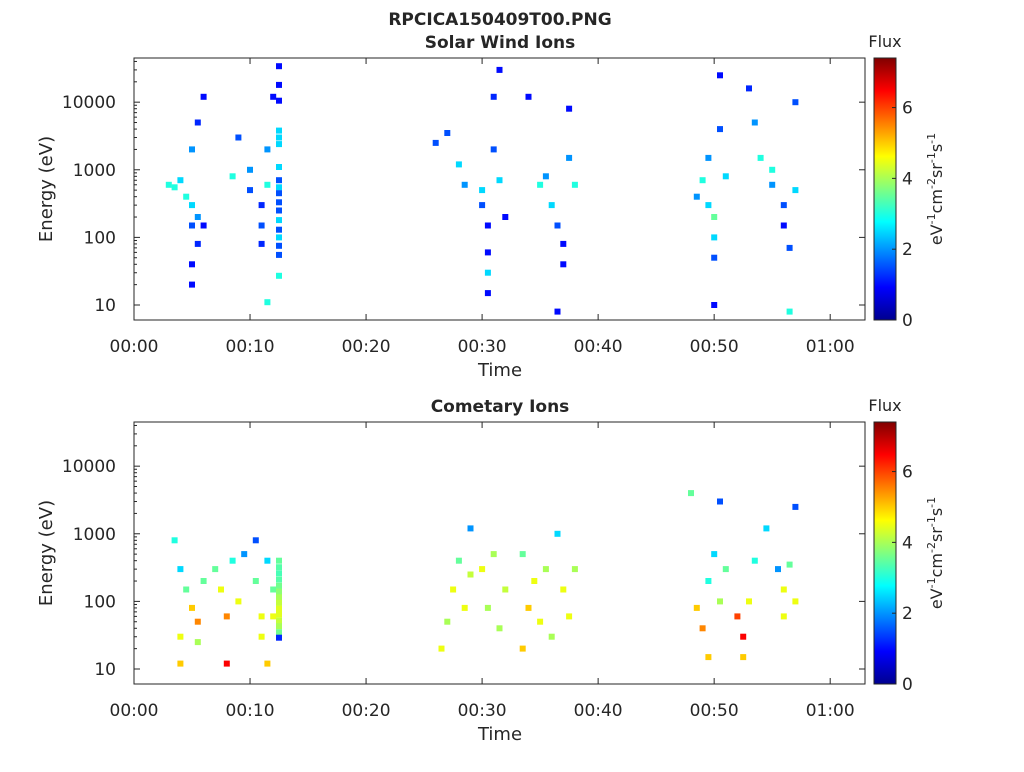 The width and height of the screenshot is (1024, 772). What do you see at coordinates (46, 189) in the screenshot?
I see `y-axis-label: Energy (eV)` at bounding box center [46, 189].